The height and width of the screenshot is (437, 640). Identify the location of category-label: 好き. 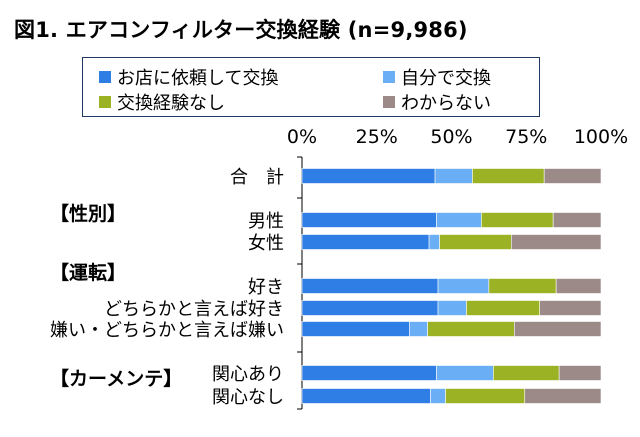
(266, 287).